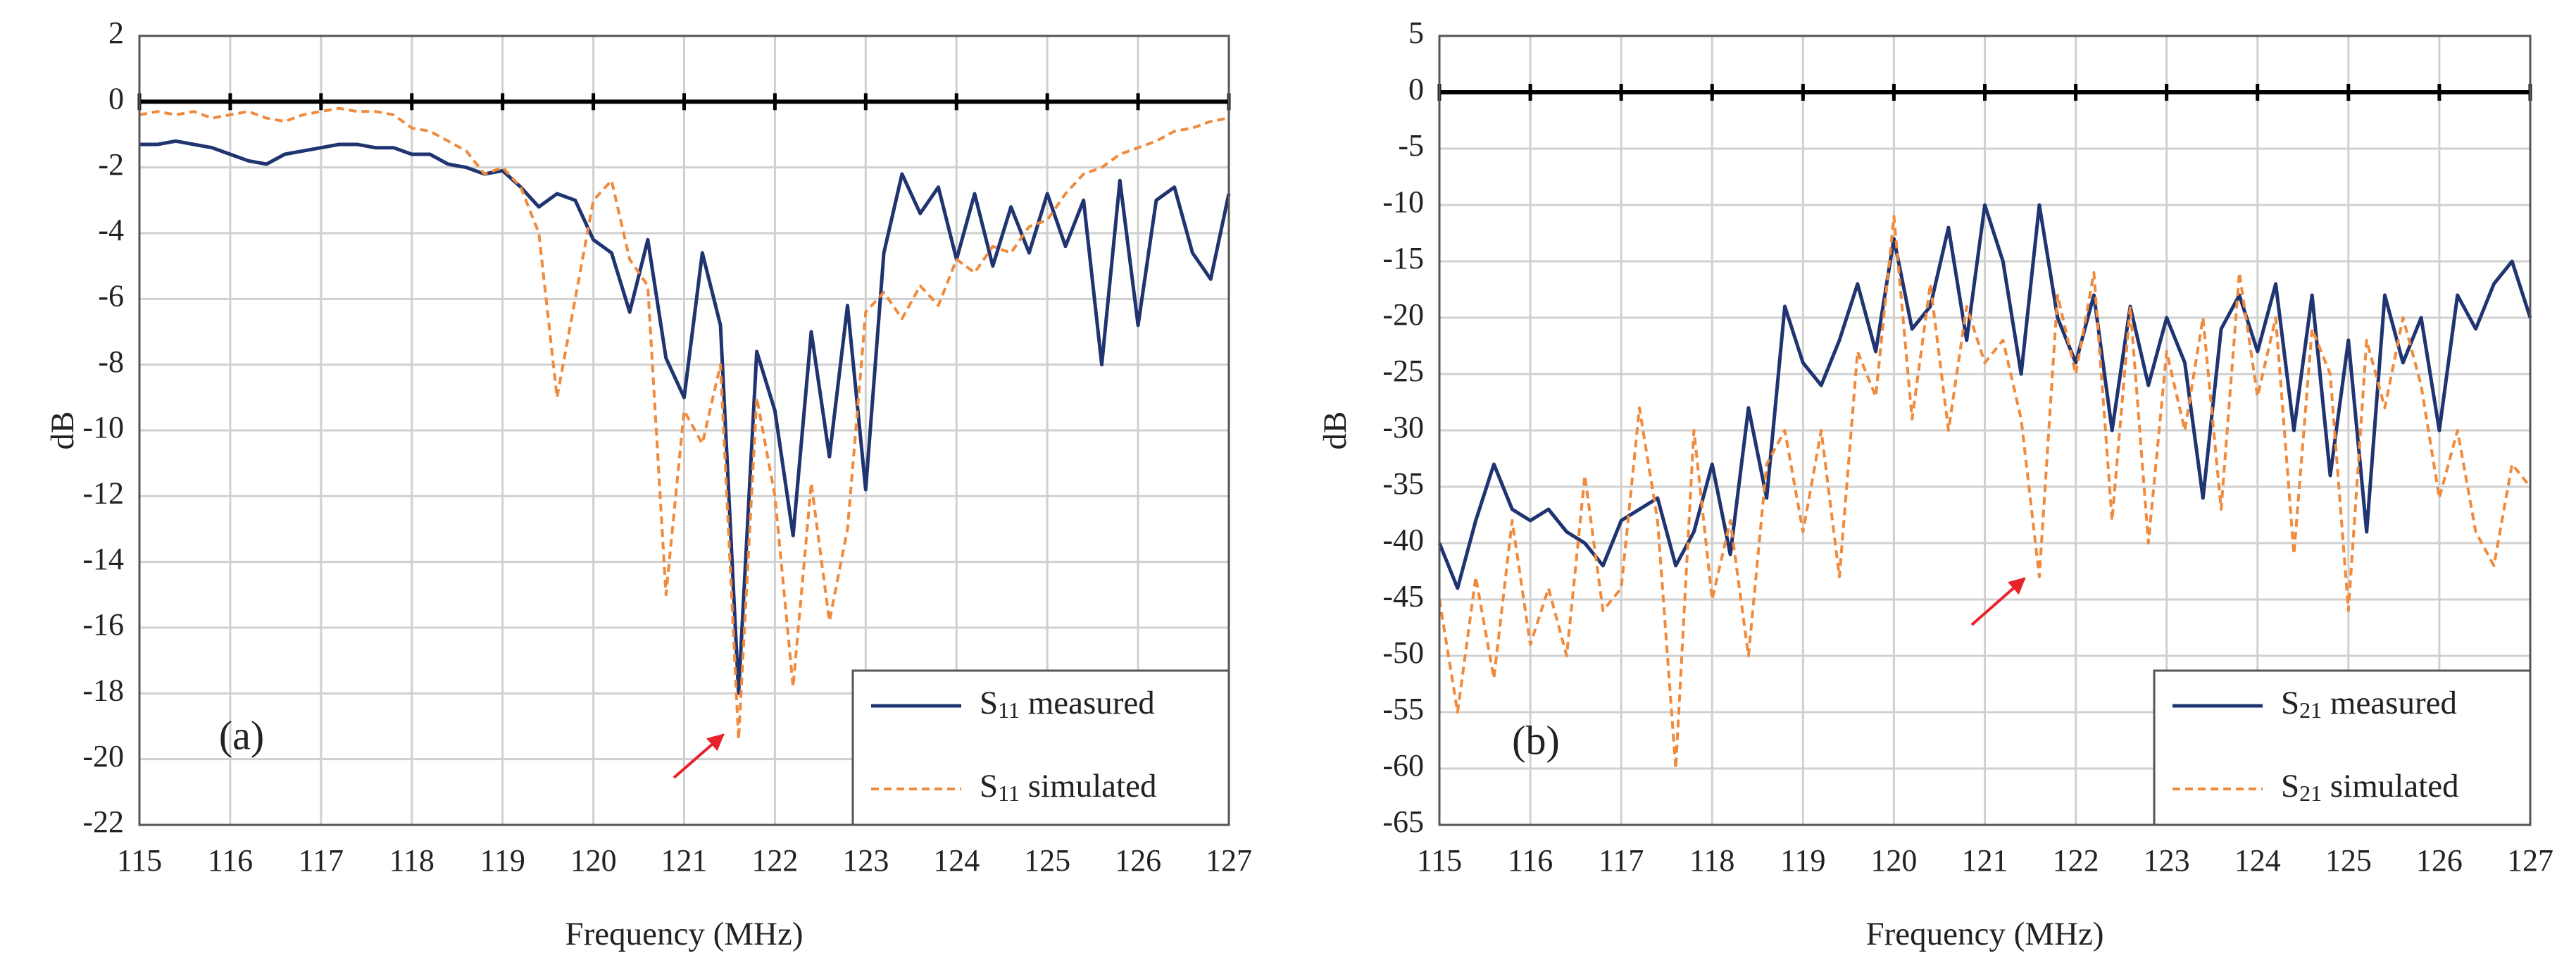 This screenshot has width=2576, height=970. Describe the element at coordinates (1416, 33) in the screenshot. I see `y-tick-label: 5` at that location.